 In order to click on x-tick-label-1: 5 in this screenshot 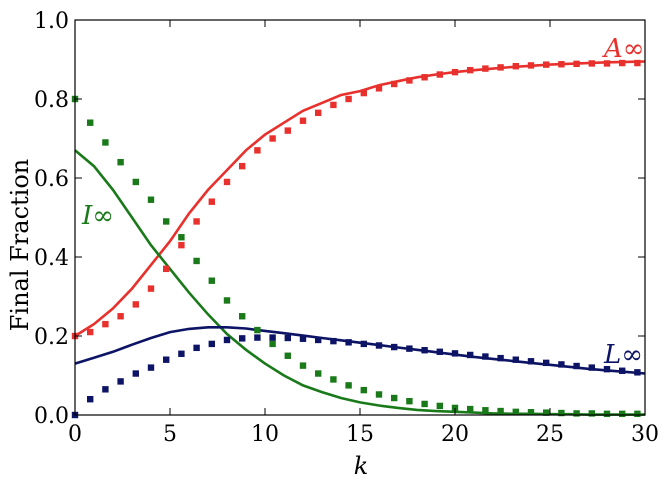, I will do `click(170, 434)`.